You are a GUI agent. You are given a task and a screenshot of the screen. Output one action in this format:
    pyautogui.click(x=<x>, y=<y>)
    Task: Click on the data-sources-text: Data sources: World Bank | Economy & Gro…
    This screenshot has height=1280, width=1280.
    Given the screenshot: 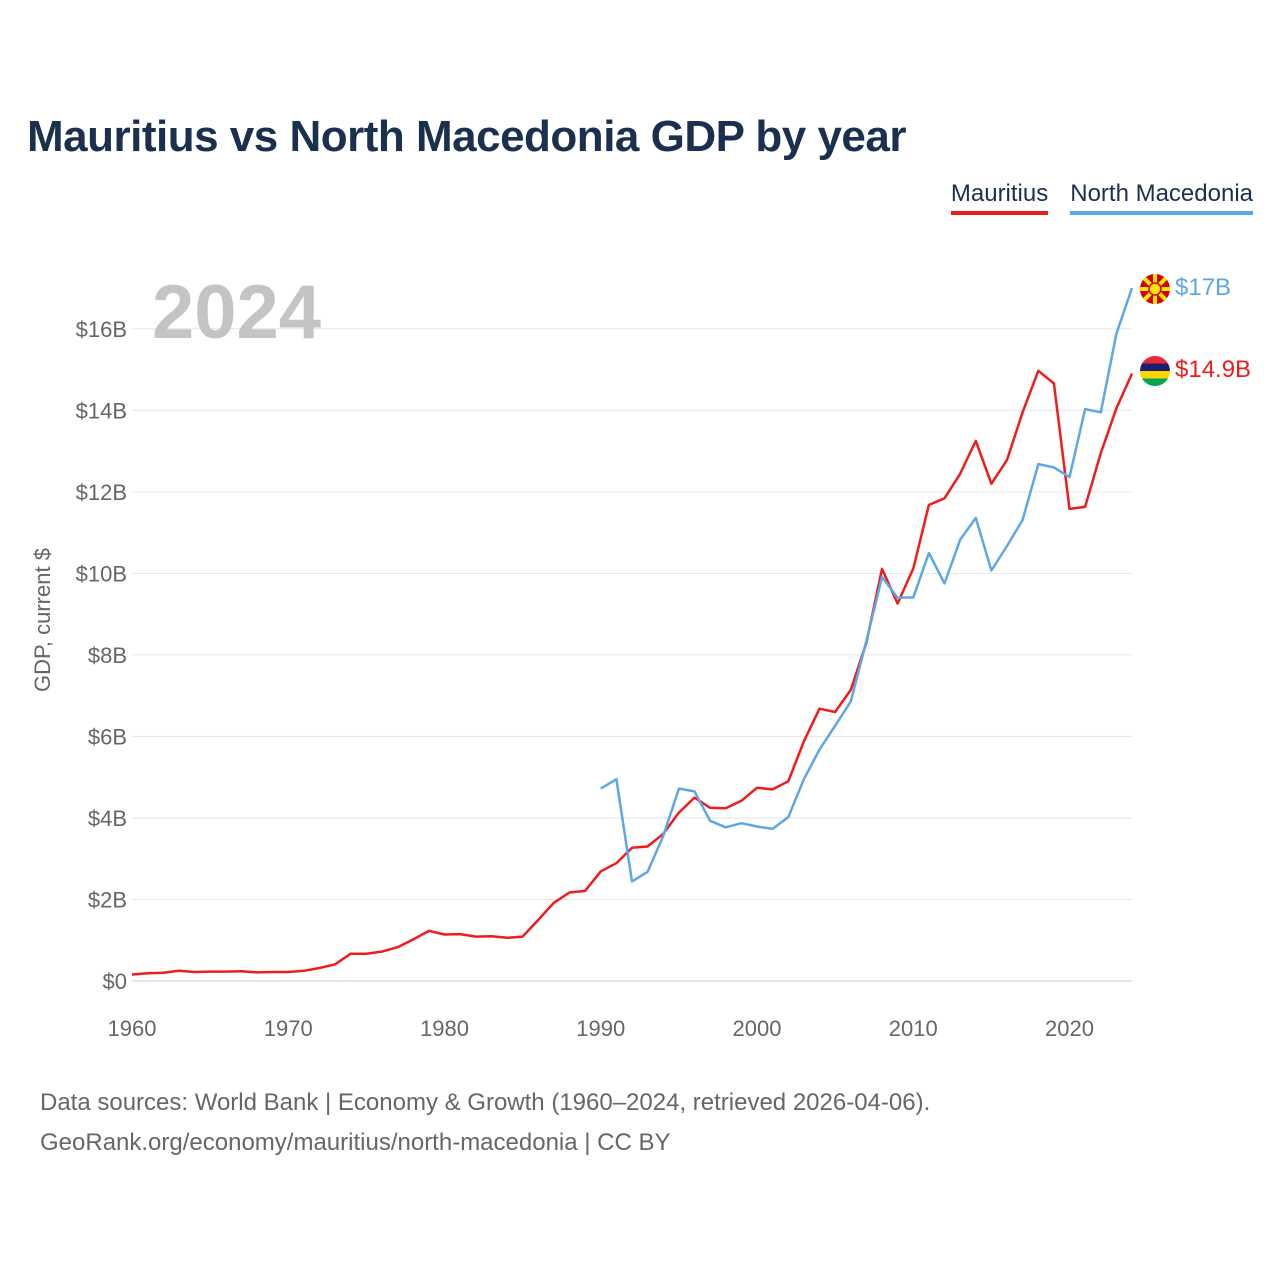 What is the action you would take?
    pyautogui.click(x=485, y=1102)
    